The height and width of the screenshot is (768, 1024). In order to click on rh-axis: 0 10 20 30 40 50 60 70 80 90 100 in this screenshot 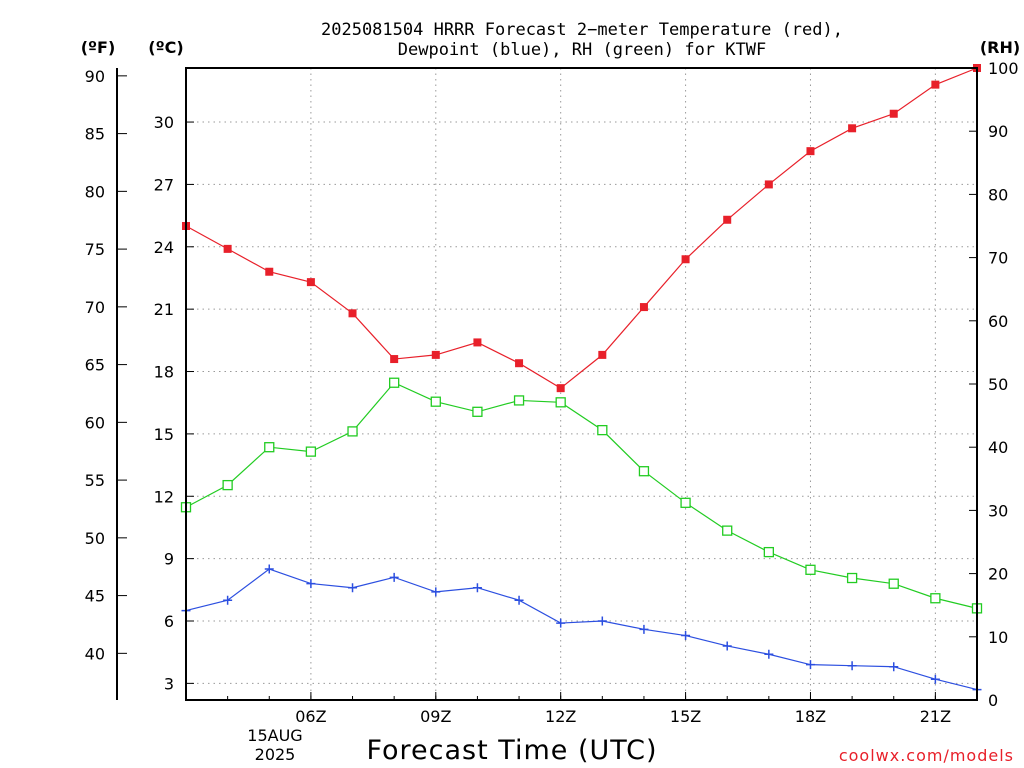, I will do `click(994, 384)`.